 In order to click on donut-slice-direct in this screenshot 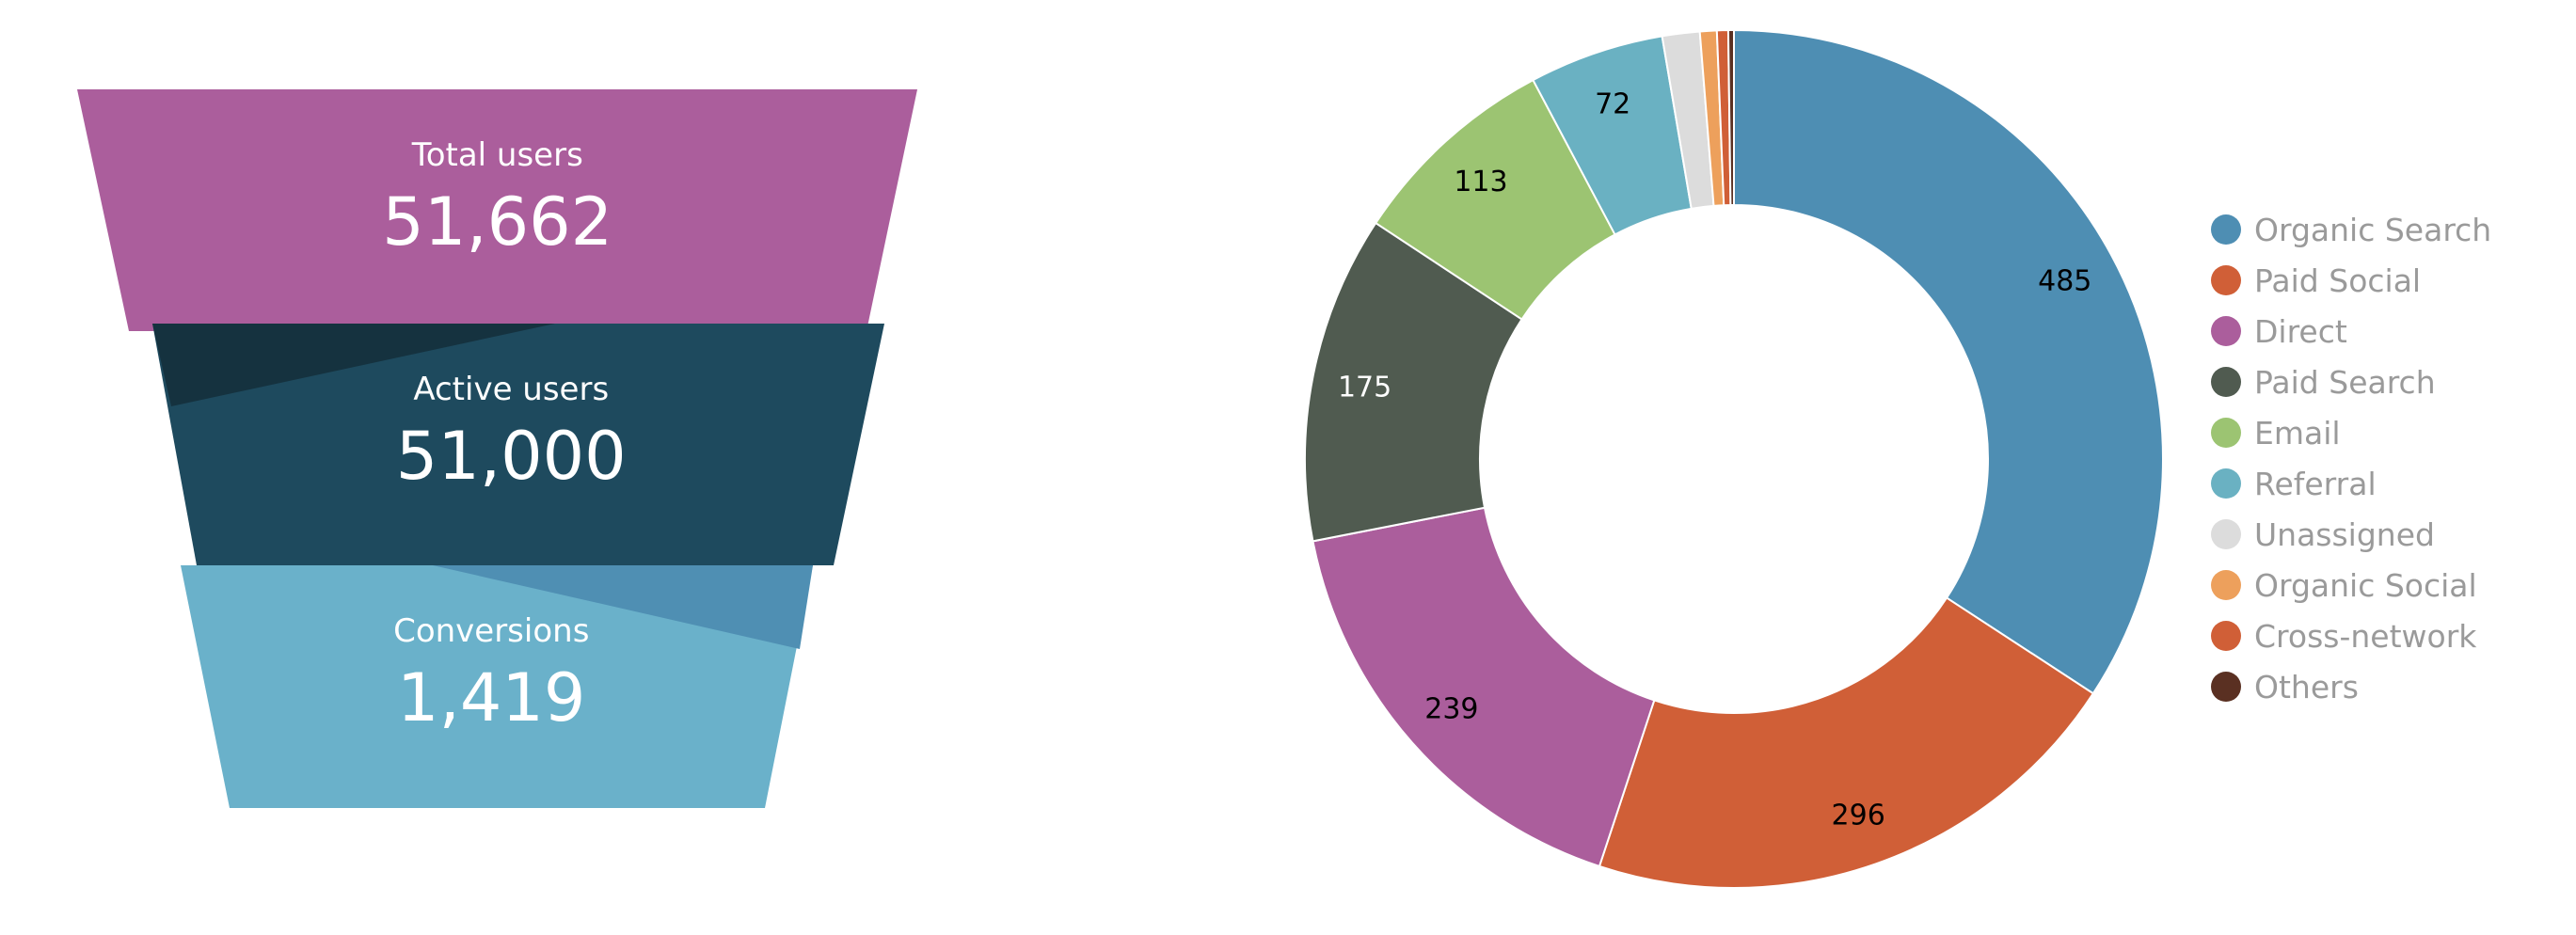, I will do `click(1484, 687)`.